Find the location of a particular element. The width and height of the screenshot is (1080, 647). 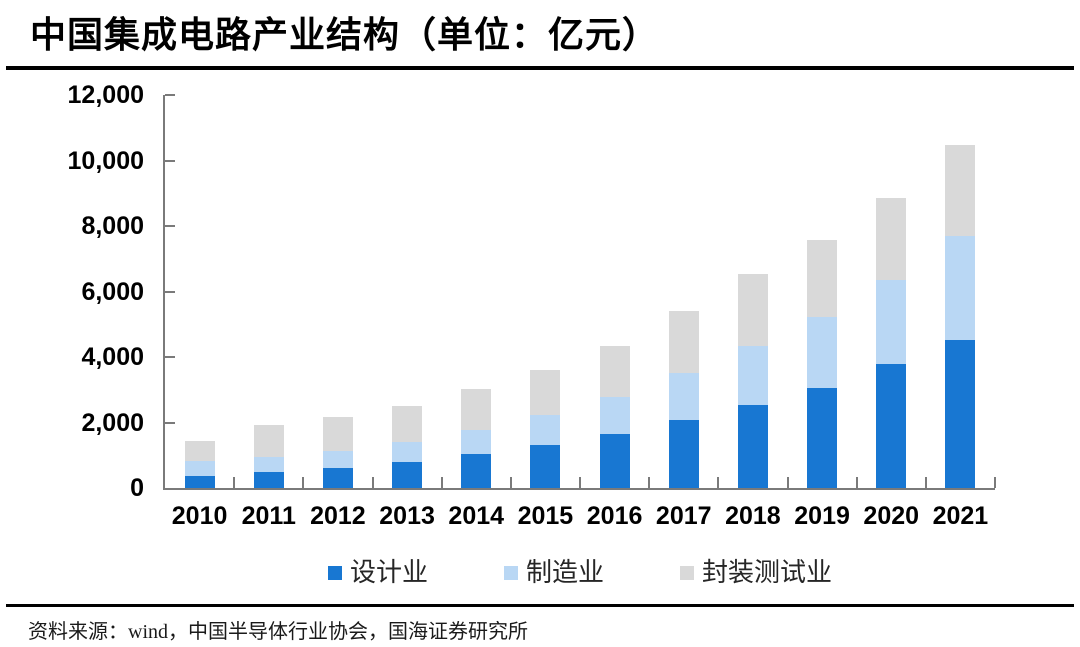

bar-segment-制造业-2019 is located at coordinates (822, 352).